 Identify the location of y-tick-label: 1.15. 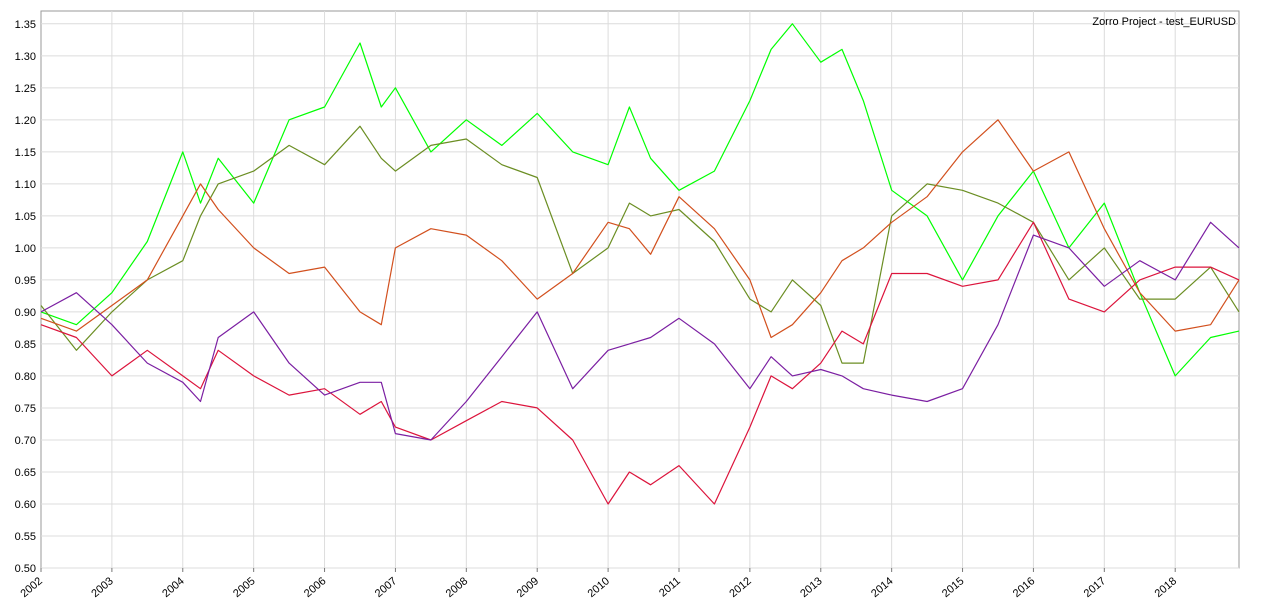
(25, 153).